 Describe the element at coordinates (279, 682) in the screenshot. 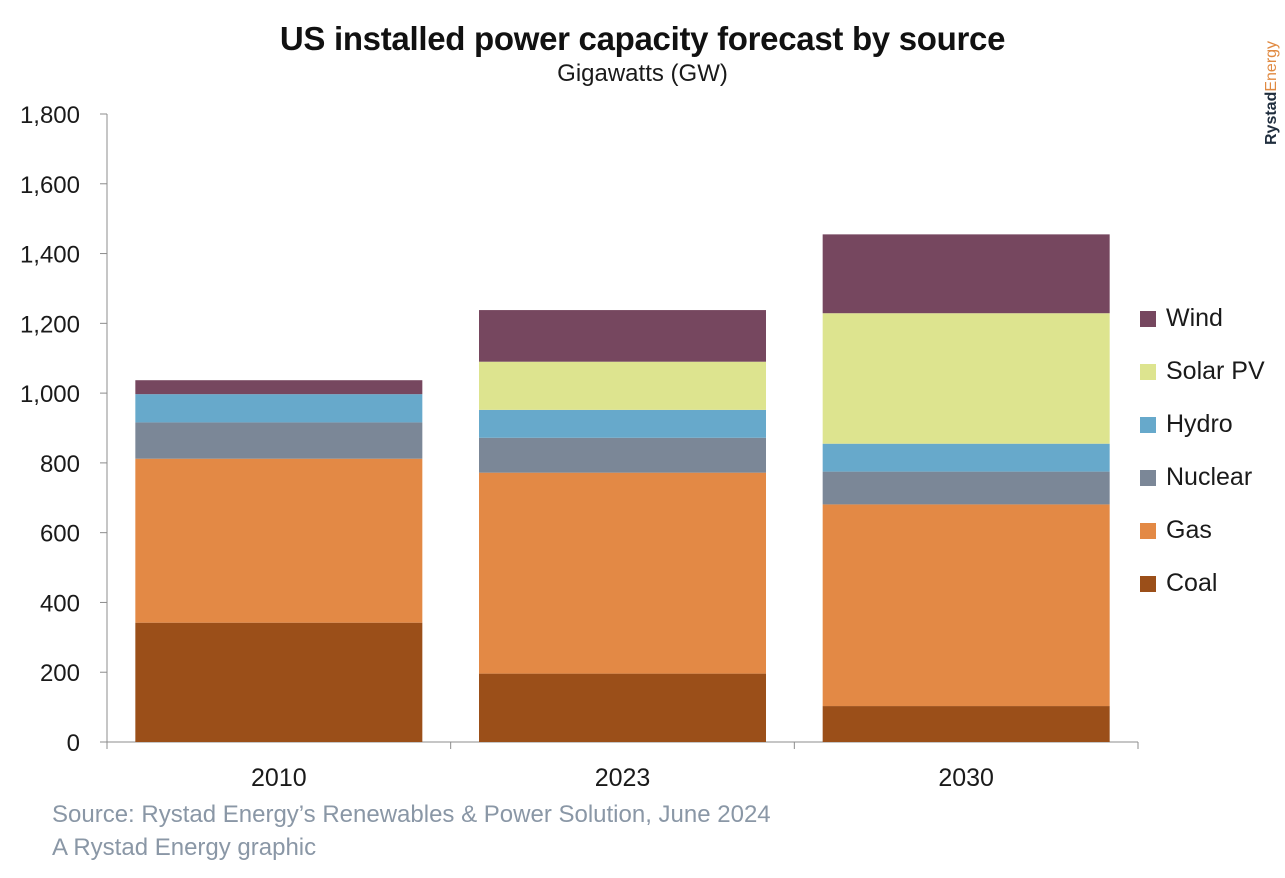

I see `bar-segment-coal-2010` at that location.